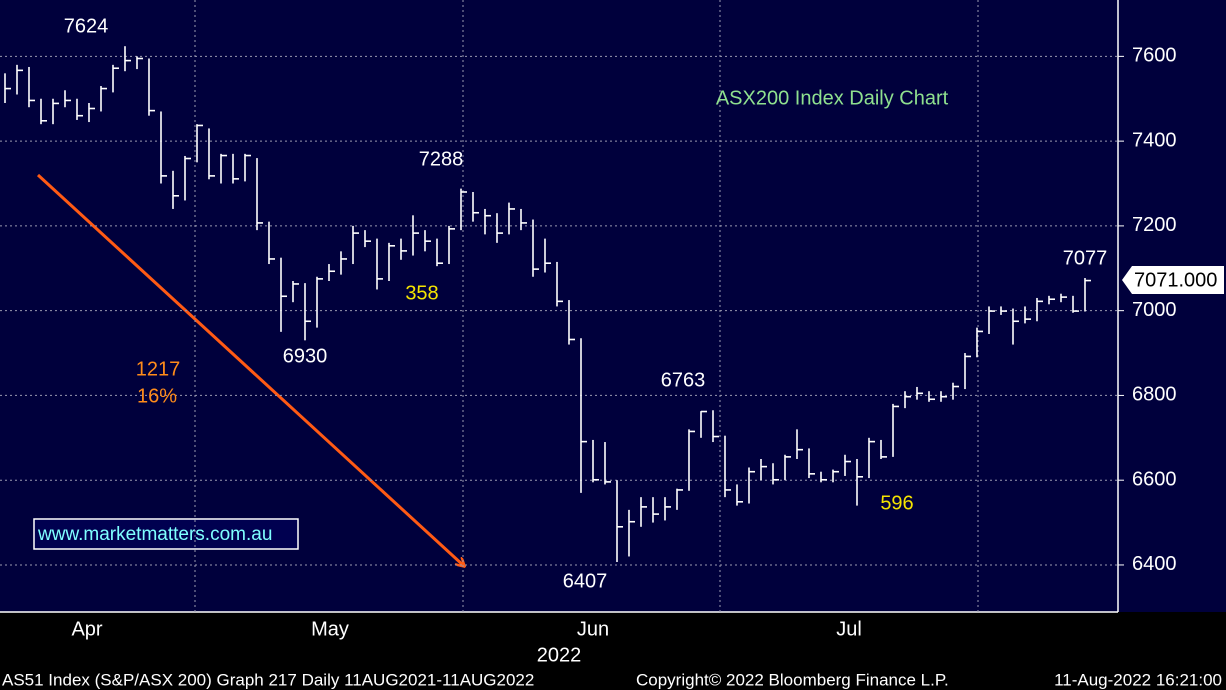 This screenshot has width=1226, height=690. I want to click on axis-strip, so click(613, 651).